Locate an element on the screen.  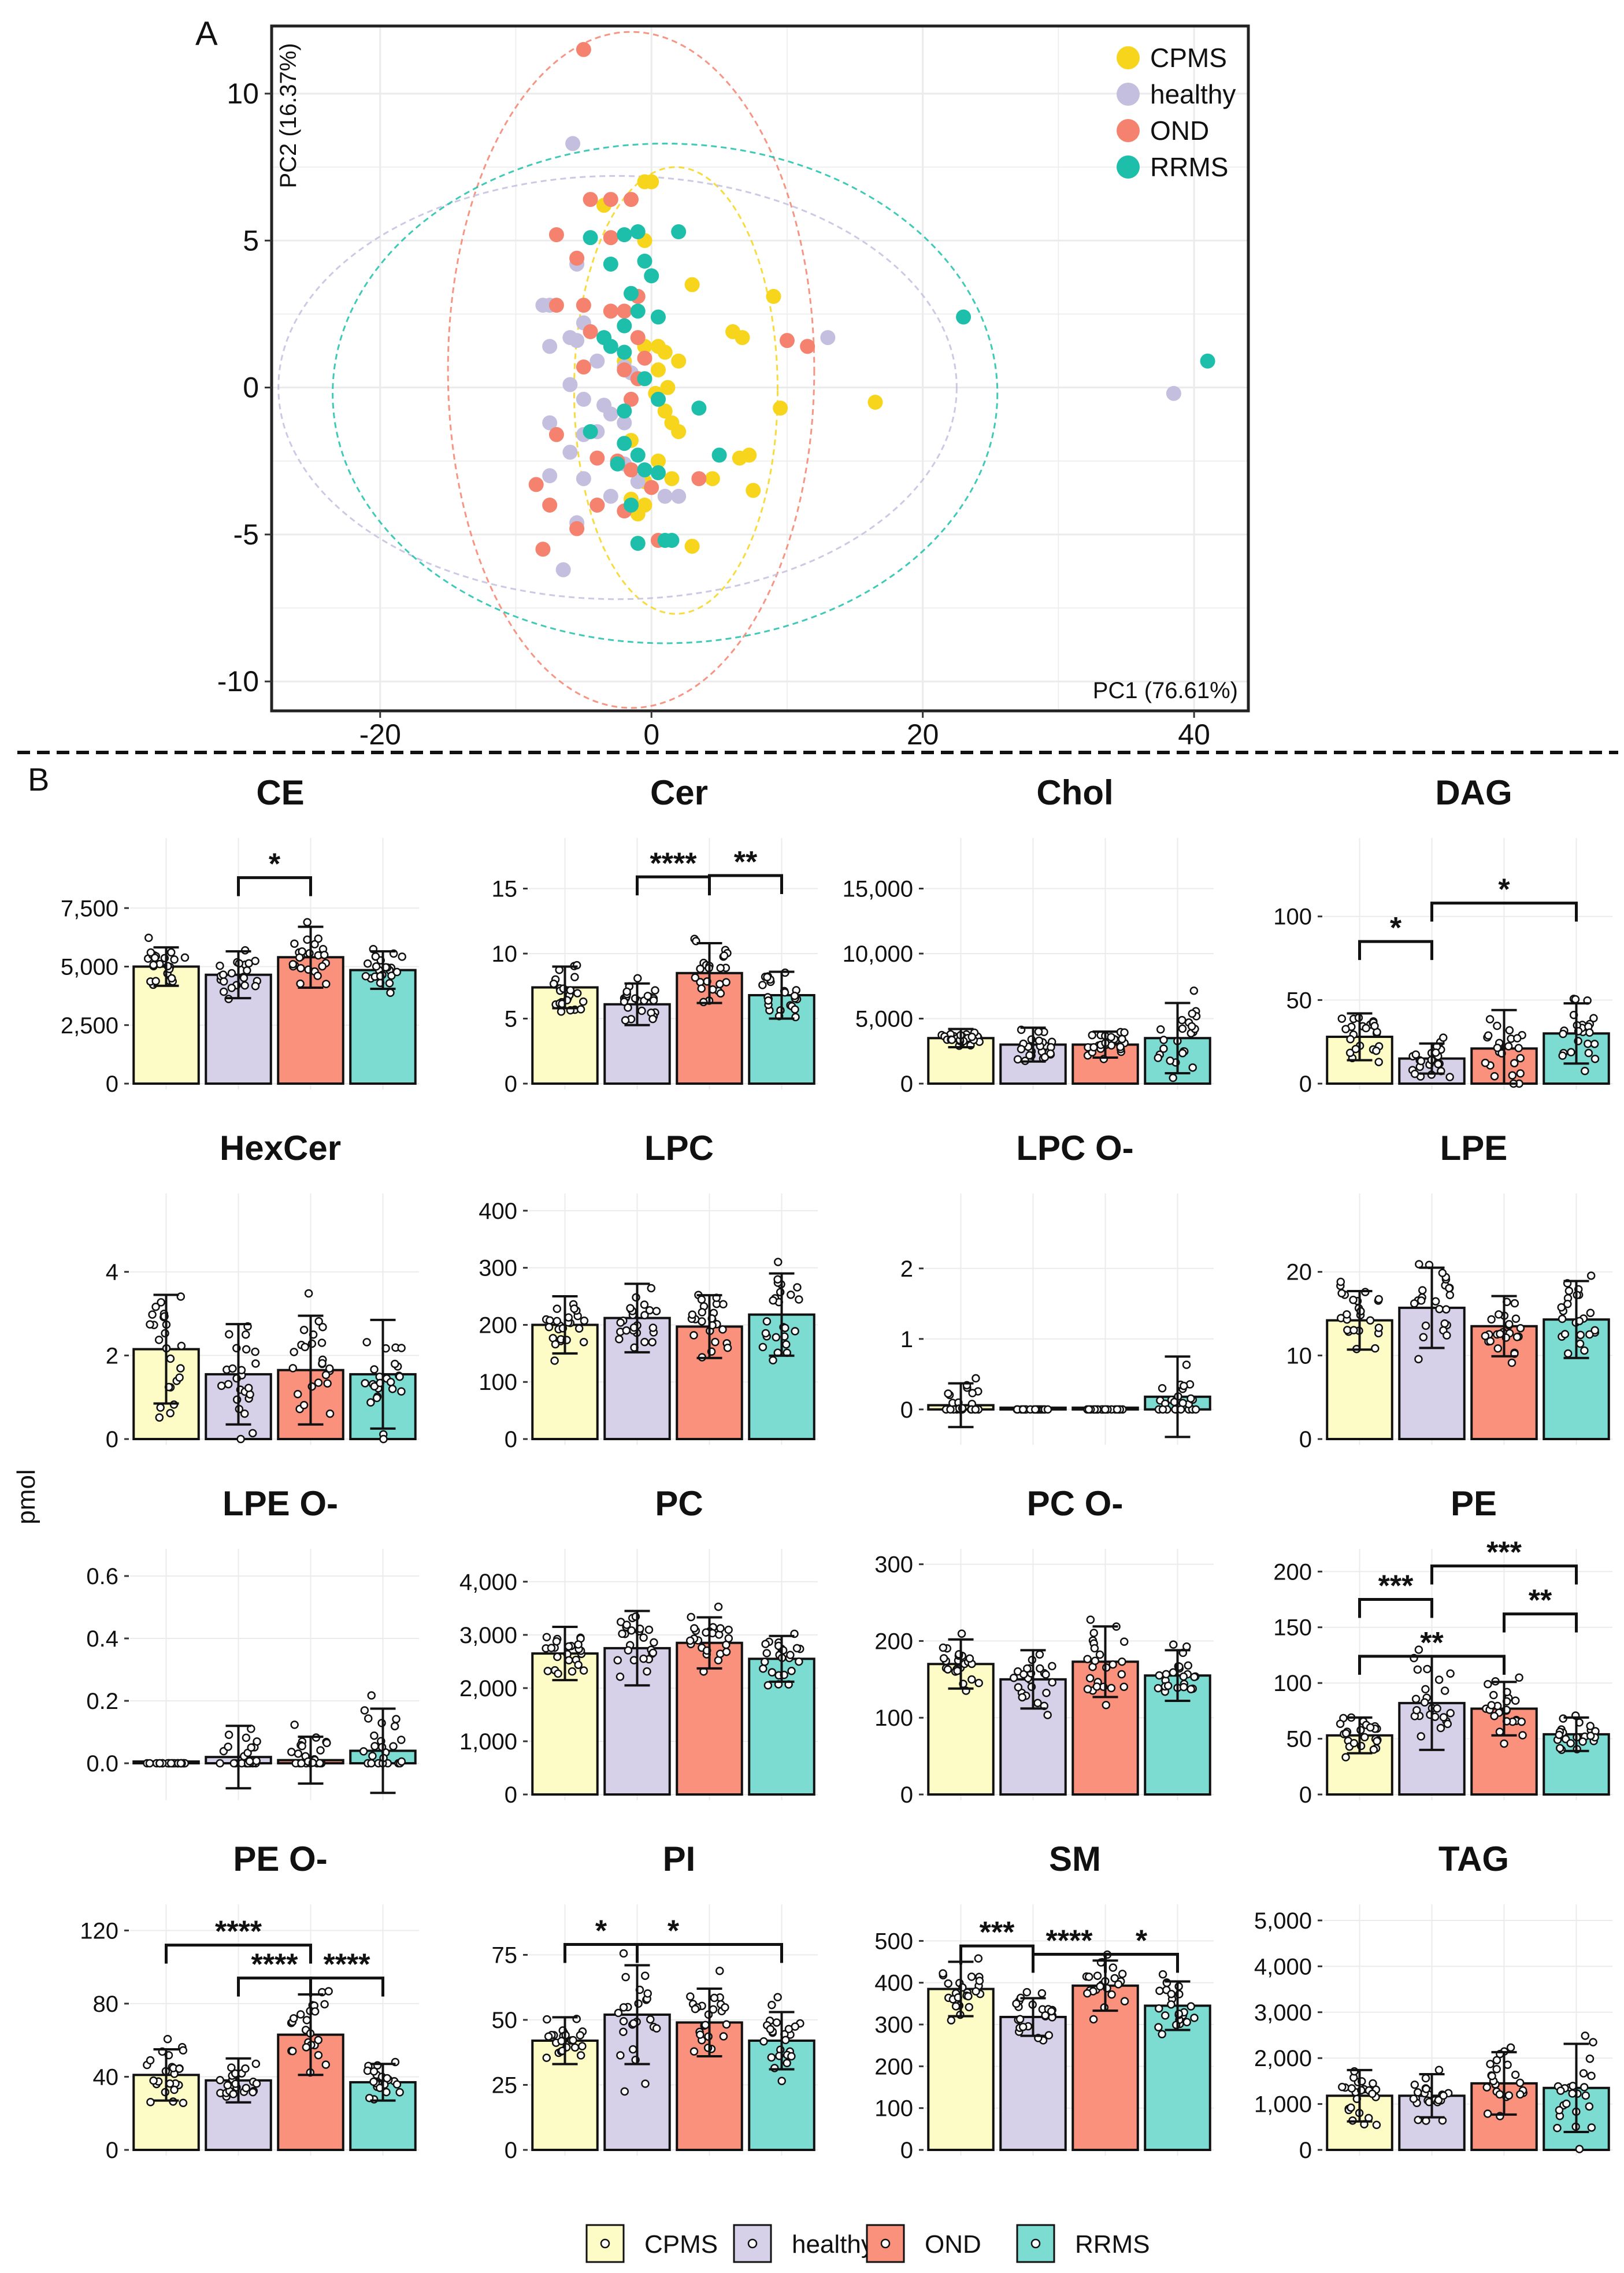
scatter-point-CPMS is located at coordinates (875, 402).